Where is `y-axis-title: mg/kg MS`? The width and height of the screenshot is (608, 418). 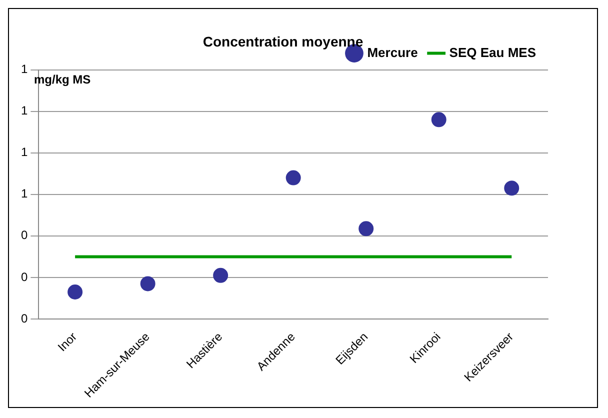 y-axis-title: mg/kg MS is located at coordinates (62, 79).